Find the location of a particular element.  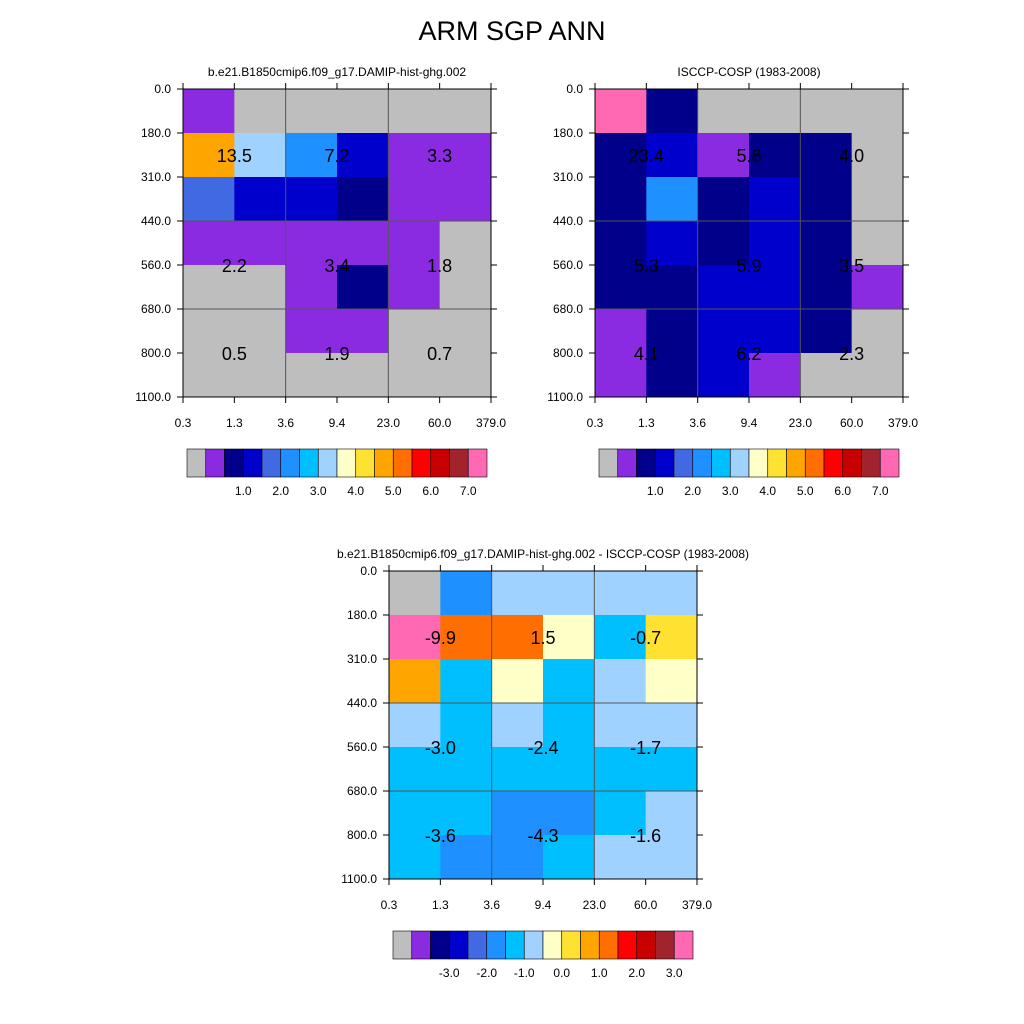

block-value-label: 4.1 is located at coordinates (646, 354).